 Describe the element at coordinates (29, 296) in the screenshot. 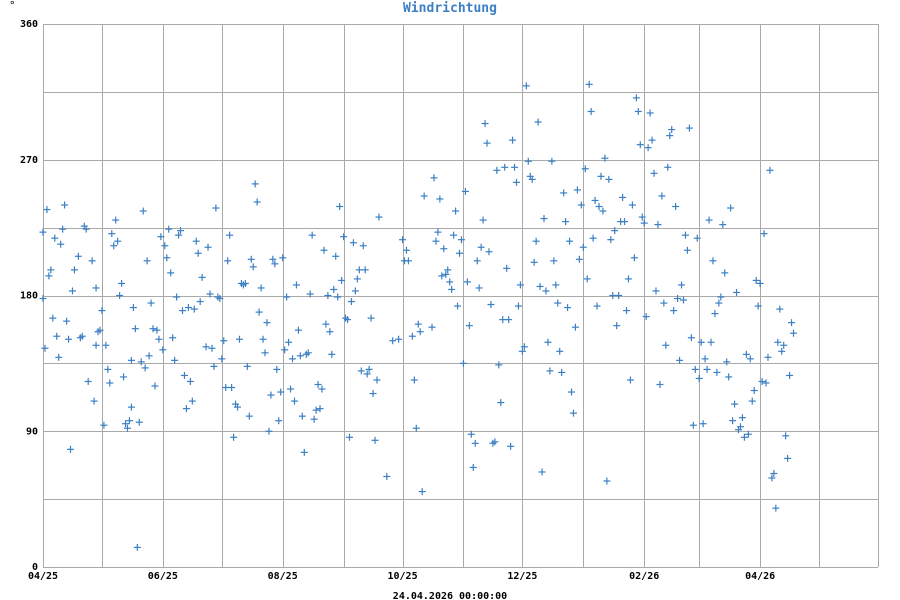

I see `y-tick-label: 180` at that location.